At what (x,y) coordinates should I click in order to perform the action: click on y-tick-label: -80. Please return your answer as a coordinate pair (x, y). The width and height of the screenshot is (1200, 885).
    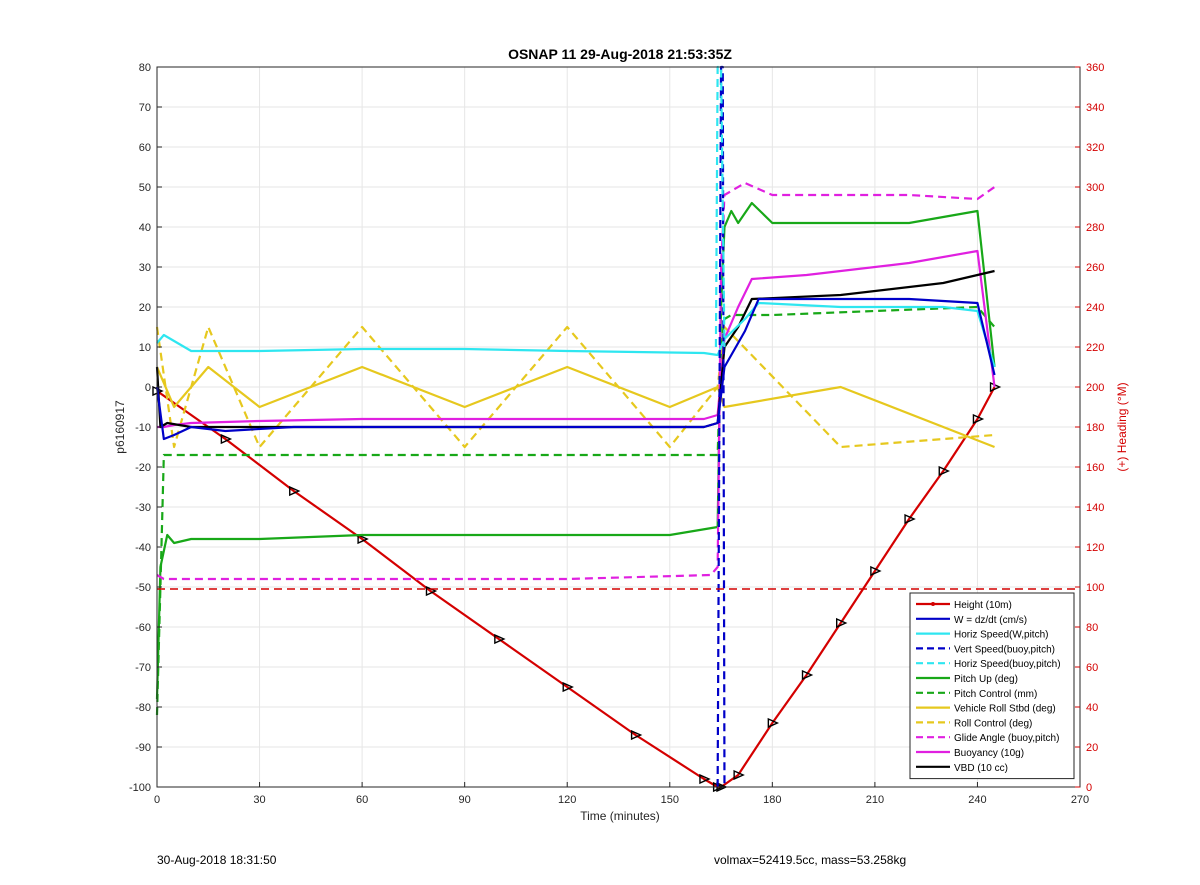
    Looking at the image, I should click on (143, 708).